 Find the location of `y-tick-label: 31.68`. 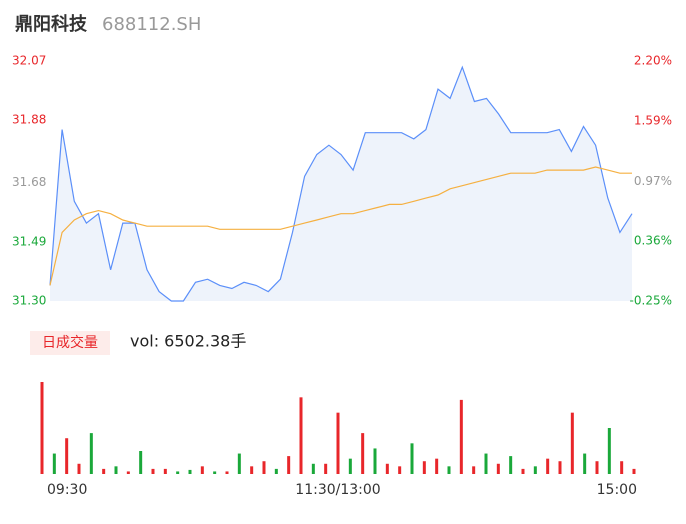

y-tick-label: 31.68 is located at coordinates (29, 182).